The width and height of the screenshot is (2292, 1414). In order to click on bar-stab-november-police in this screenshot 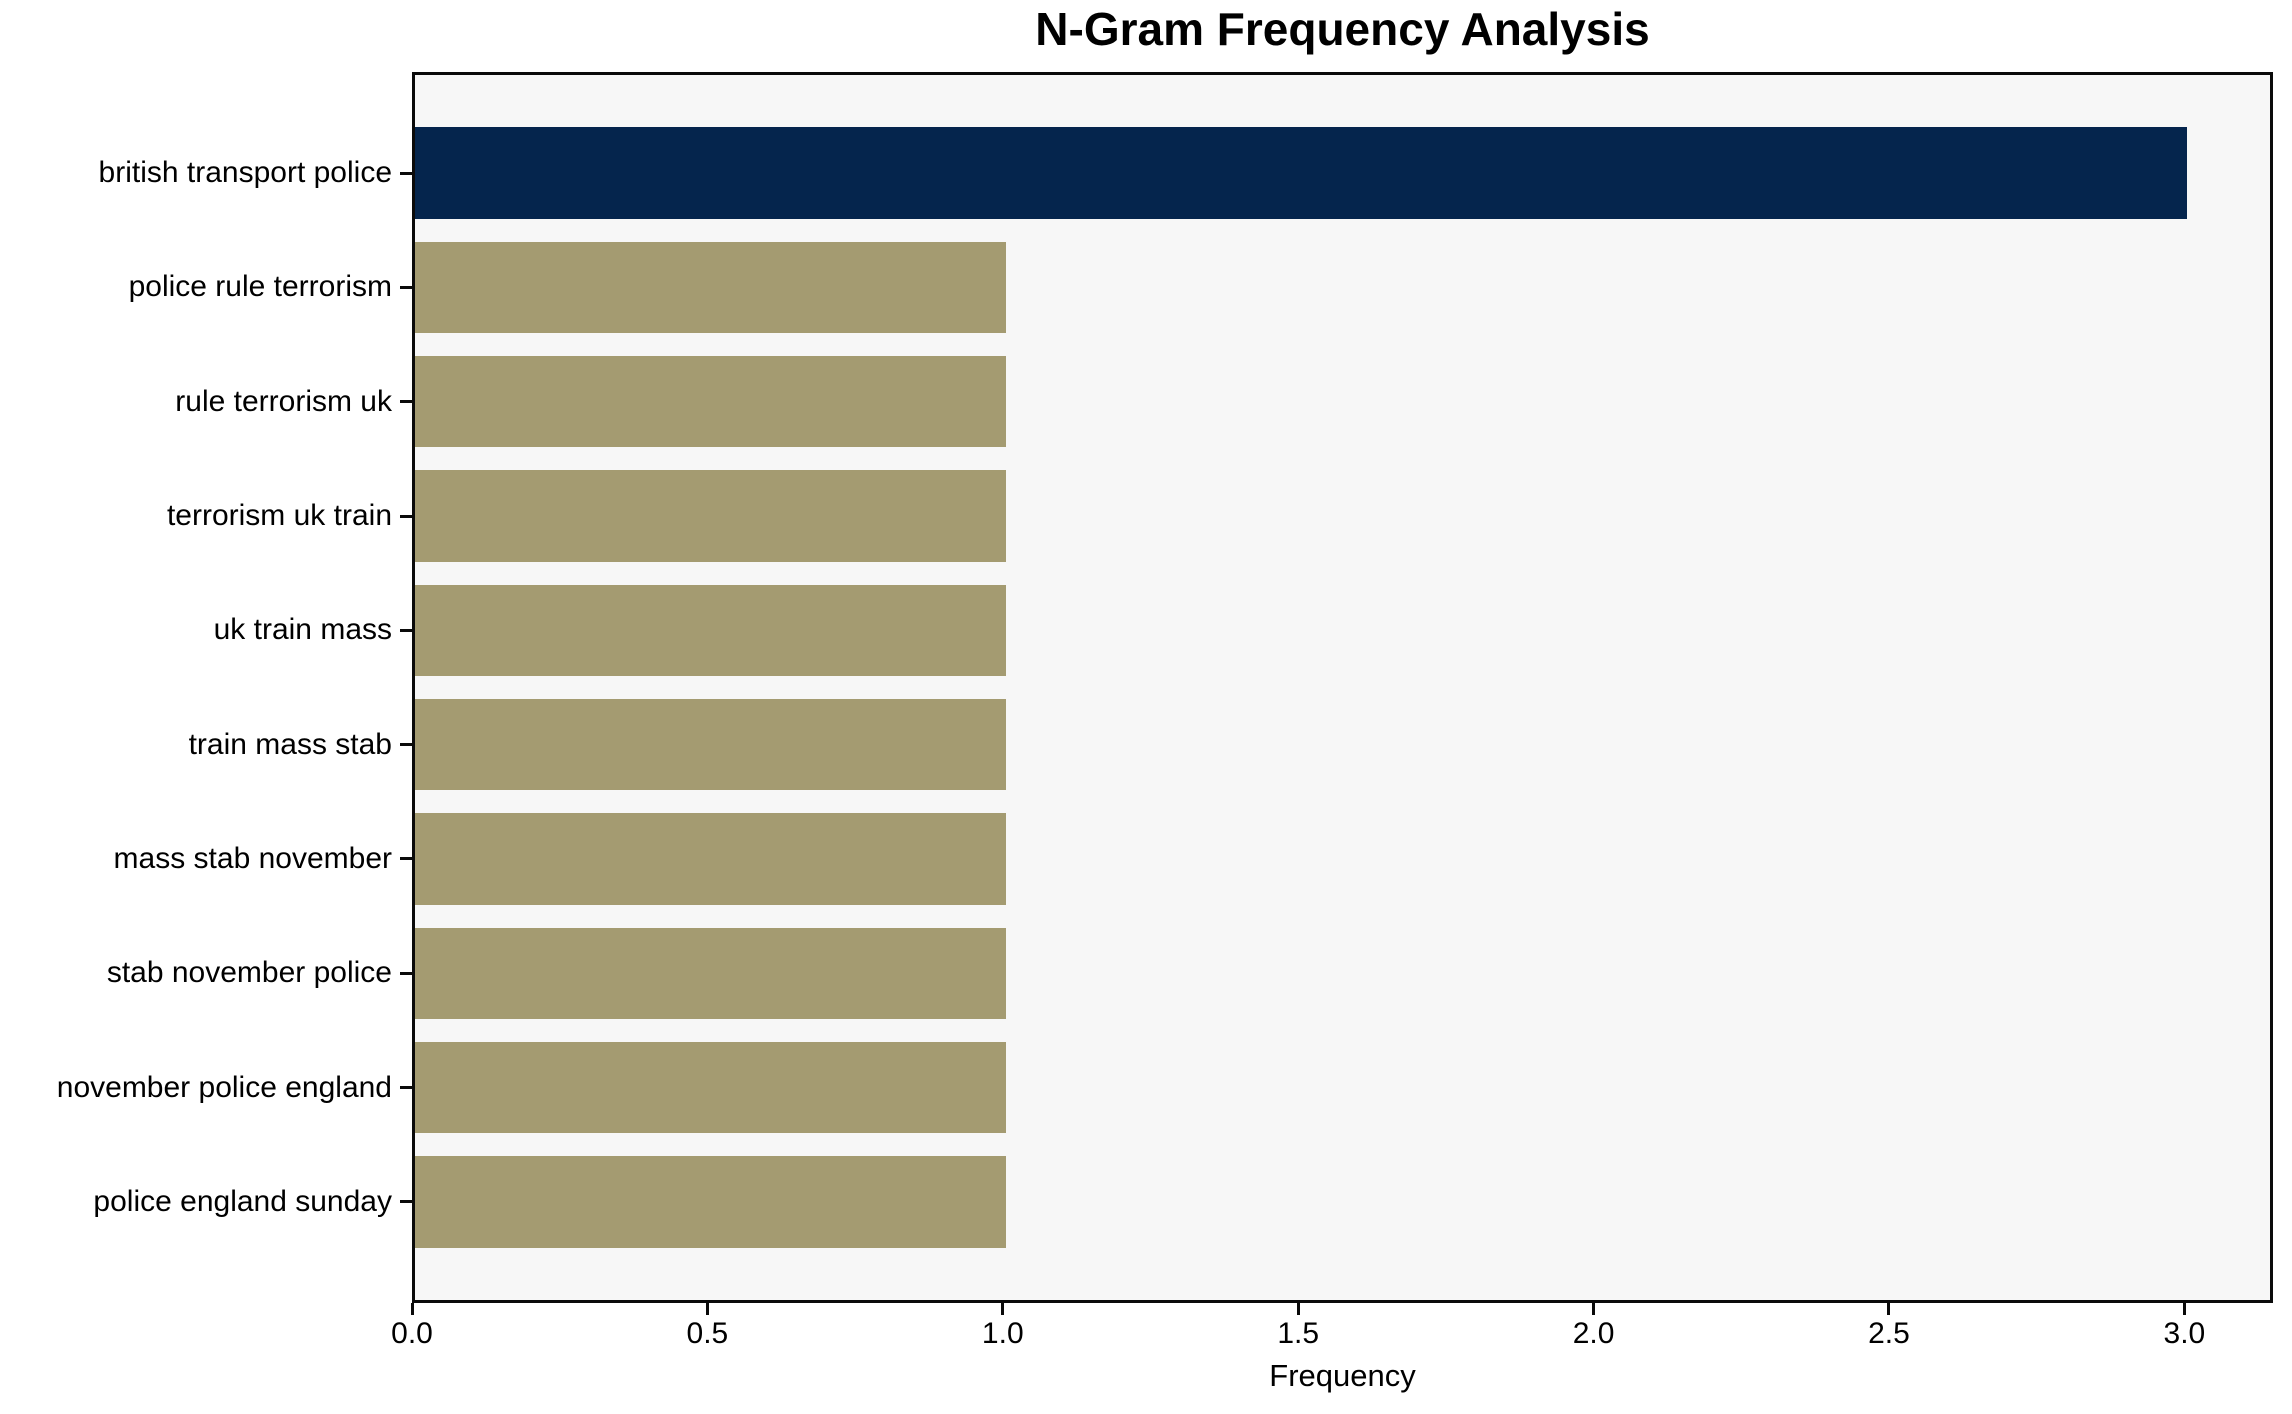, I will do `click(710, 973)`.